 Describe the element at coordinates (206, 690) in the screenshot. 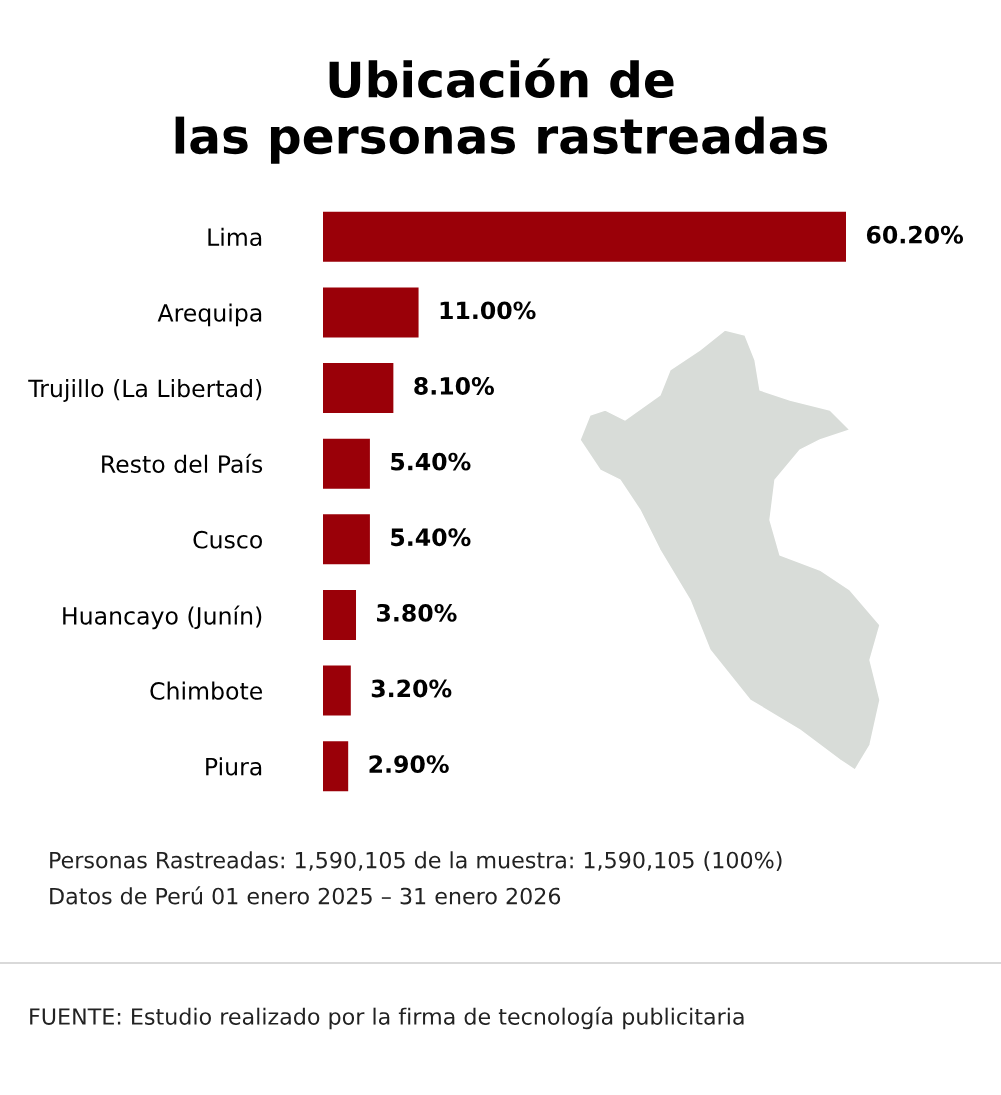

I see `y-tick-label: Chimbote` at that location.